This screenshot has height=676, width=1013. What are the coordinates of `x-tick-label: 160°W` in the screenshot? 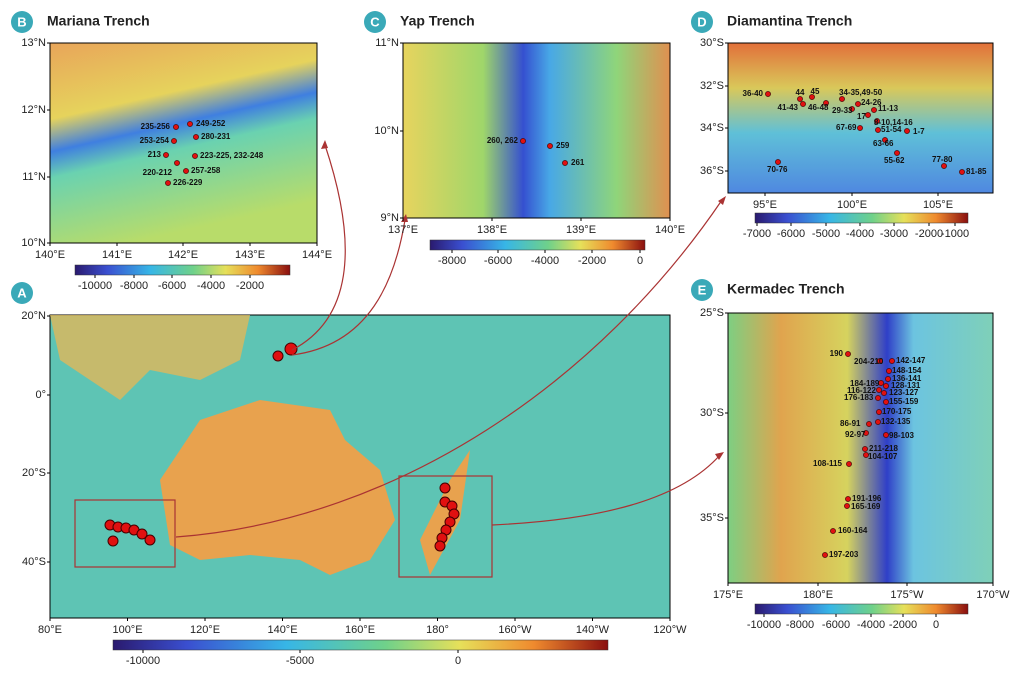 It's located at (515, 630).